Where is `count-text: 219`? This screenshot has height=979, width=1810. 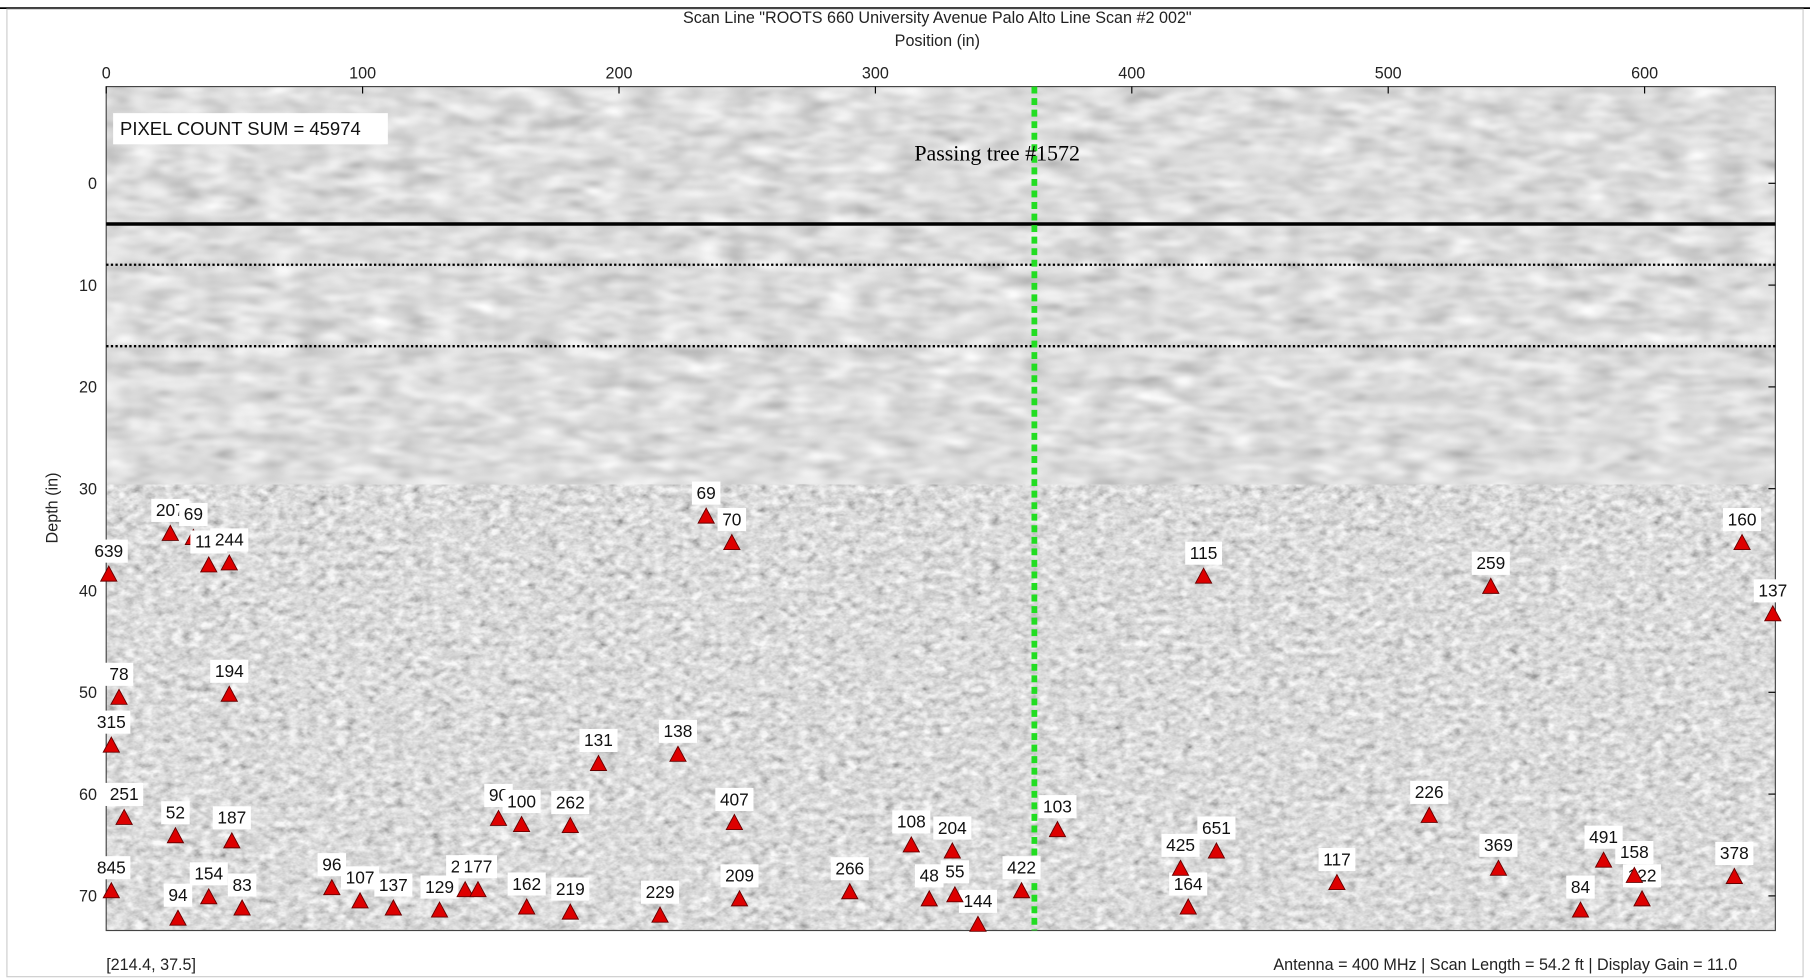
count-text: 219 is located at coordinates (570, 889).